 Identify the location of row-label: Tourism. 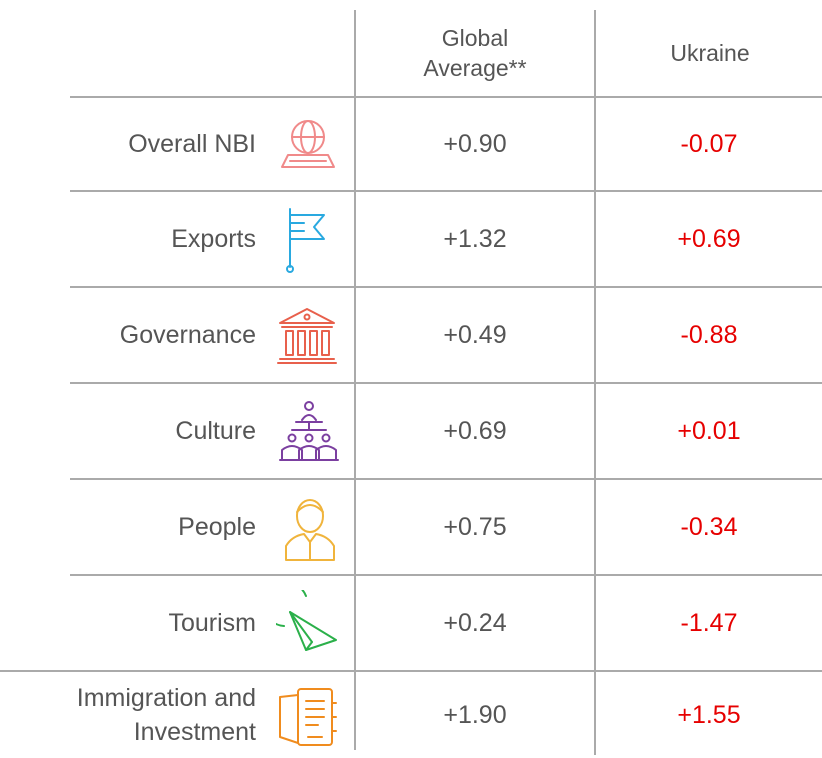
(212, 623).